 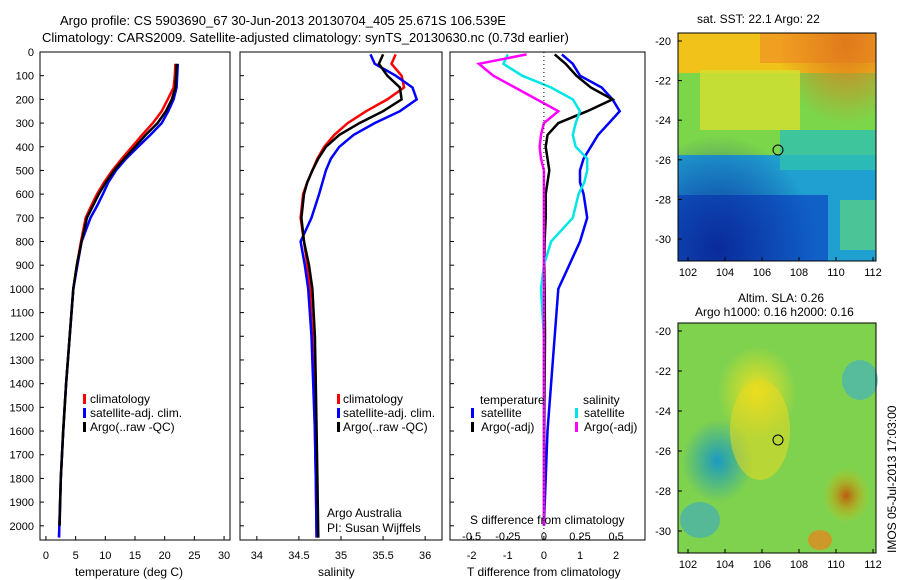 What do you see at coordinates (579, 537) in the screenshot?
I see `x2-tick-label: 0.25` at bounding box center [579, 537].